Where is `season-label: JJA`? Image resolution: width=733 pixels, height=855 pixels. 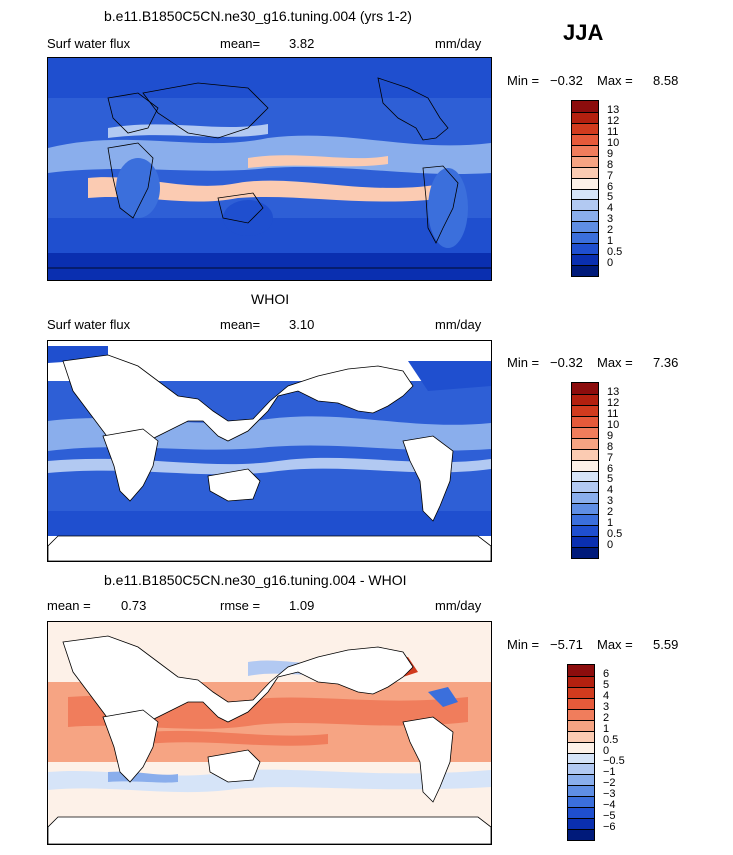
season-label: JJA is located at coordinates (583, 32).